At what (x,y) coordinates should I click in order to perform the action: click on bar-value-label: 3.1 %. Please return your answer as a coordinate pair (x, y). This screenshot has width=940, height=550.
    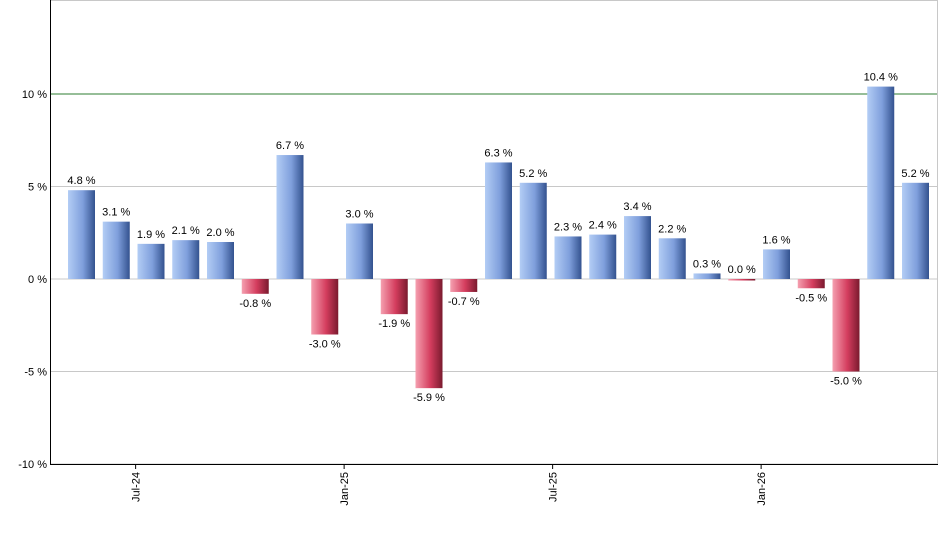
    Looking at the image, I should click on (116, 213).